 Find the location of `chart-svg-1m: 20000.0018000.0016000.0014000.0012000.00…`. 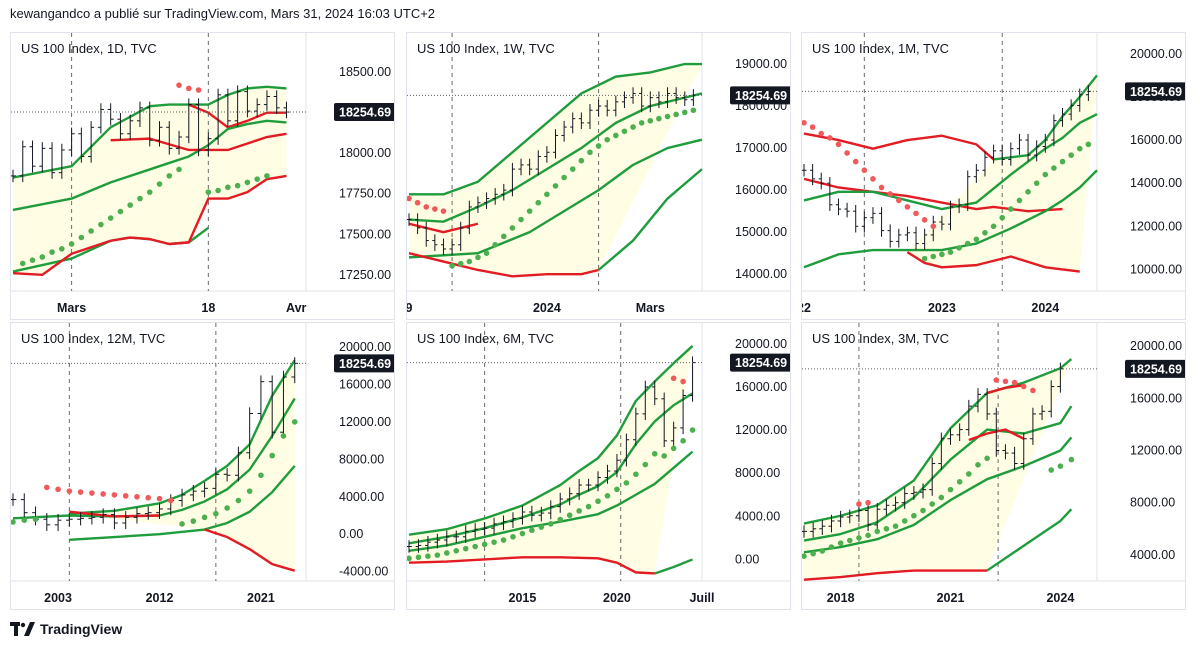

chart-svg-1m: 20000.0018000.0016000.0014000.0012000.00… is located at coordinates (994, 176).